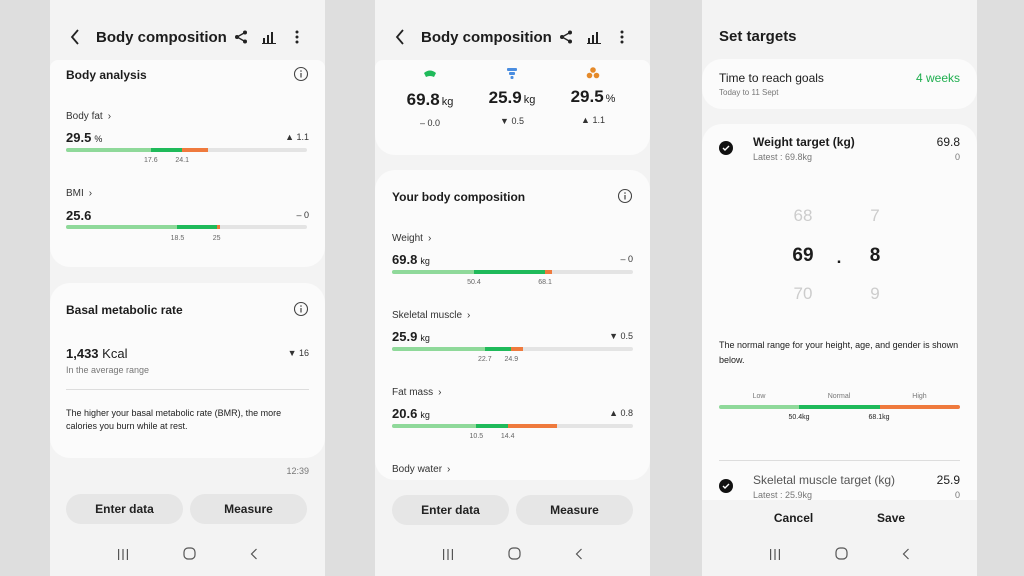 This screenshot has width=1024, height=576. I want to click on bmr-change: ▼ 16, so click(298, 353).